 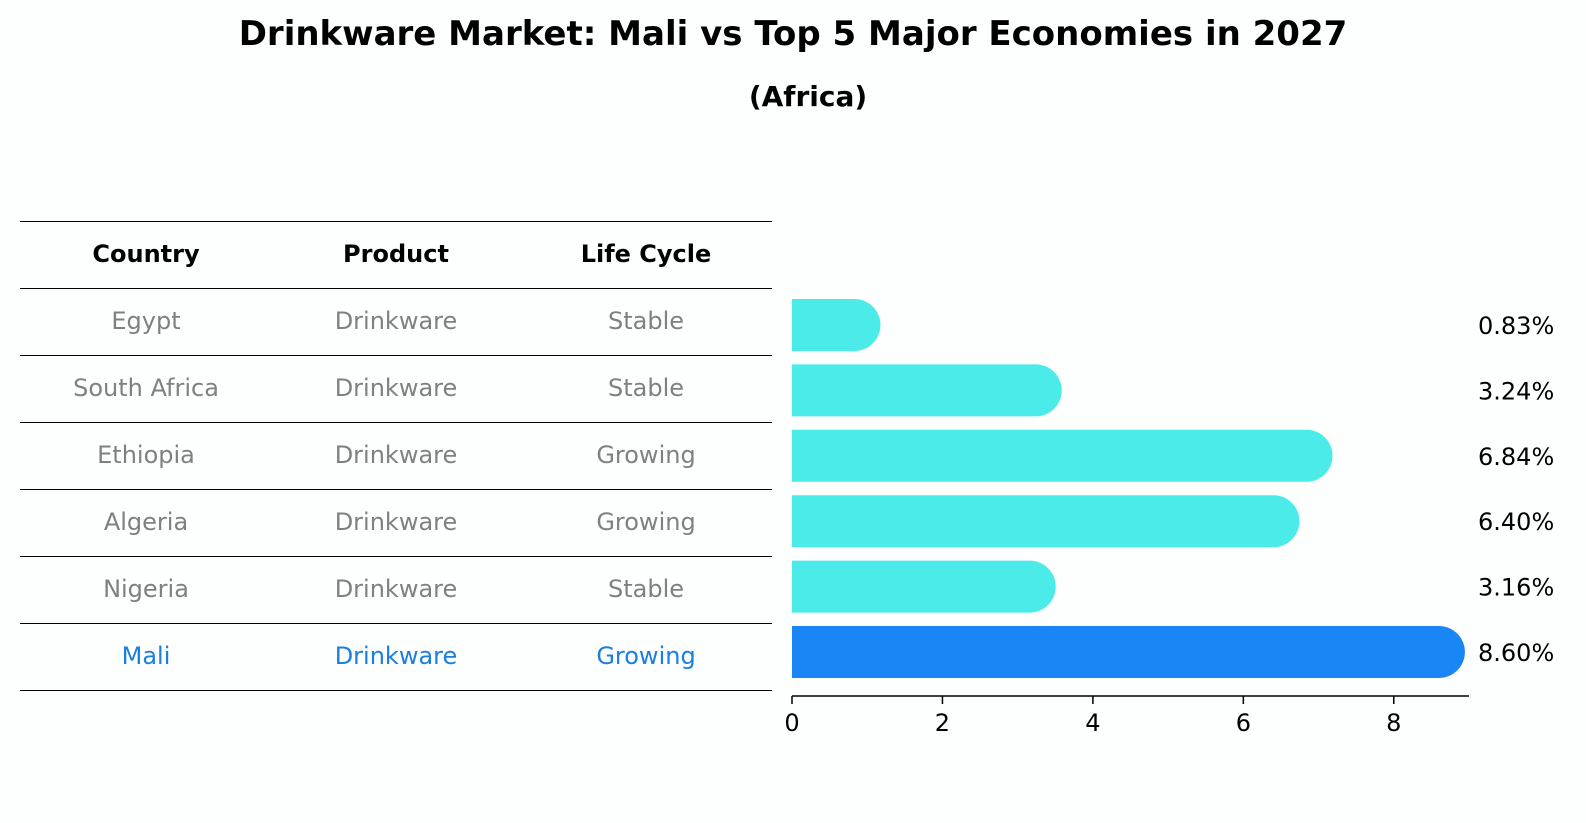 I want to click on header-life-cycle: Life Cycle, so click(x=646, y=254).